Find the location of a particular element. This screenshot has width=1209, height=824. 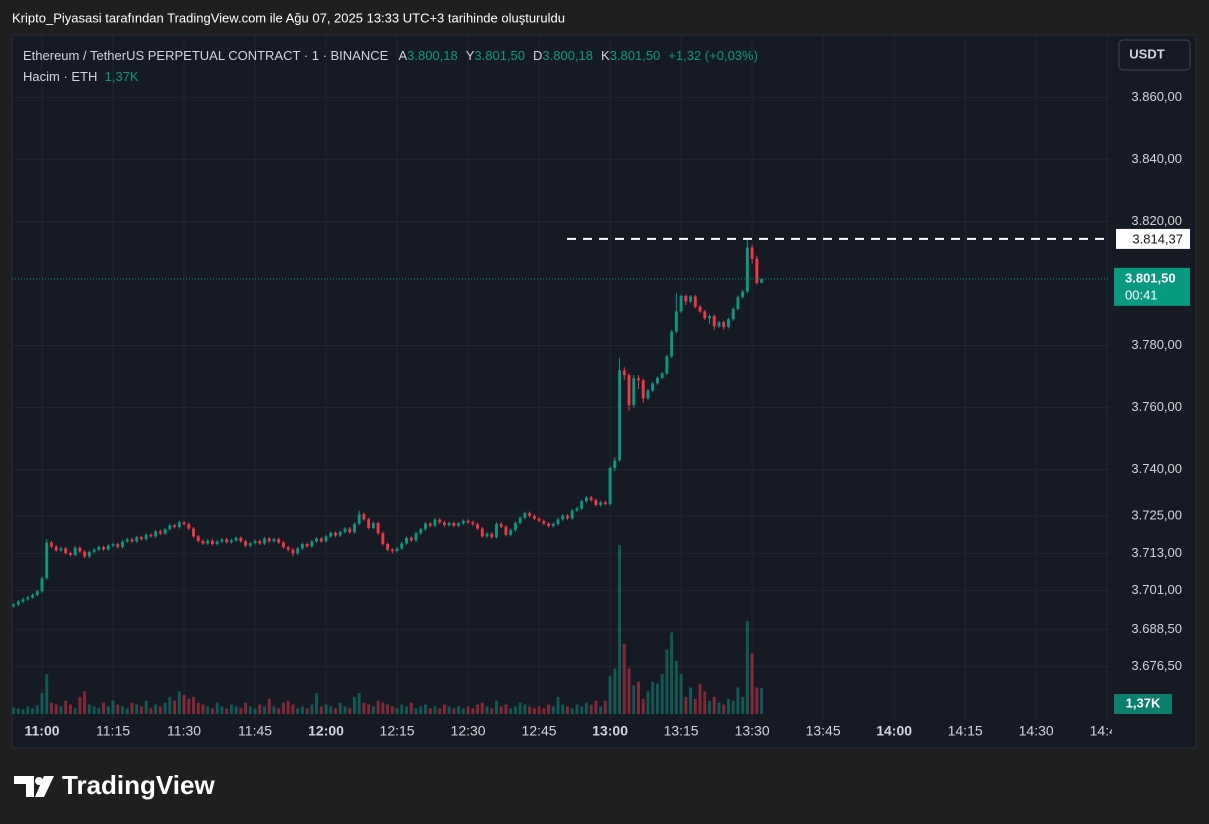

change: +1,32 (+0,03%) is located at coordinates (713, 55).